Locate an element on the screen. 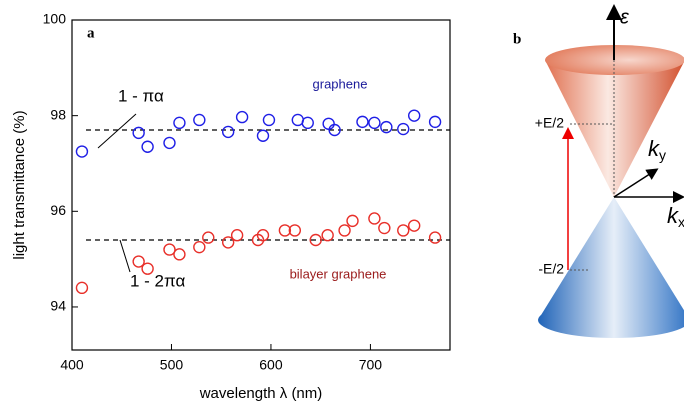 The image size is (684, 416). lower-level-label: -E/2 is located at coordinates (551, 269).